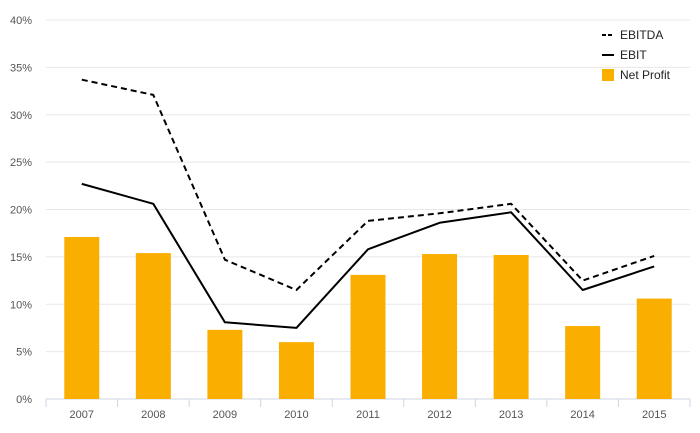 This screenshot has height=433, width=700. What do you see at coordinates (21, 163) in the screenshot?
I see `y-tick-label: 25%` at bounding box center [21, 163].